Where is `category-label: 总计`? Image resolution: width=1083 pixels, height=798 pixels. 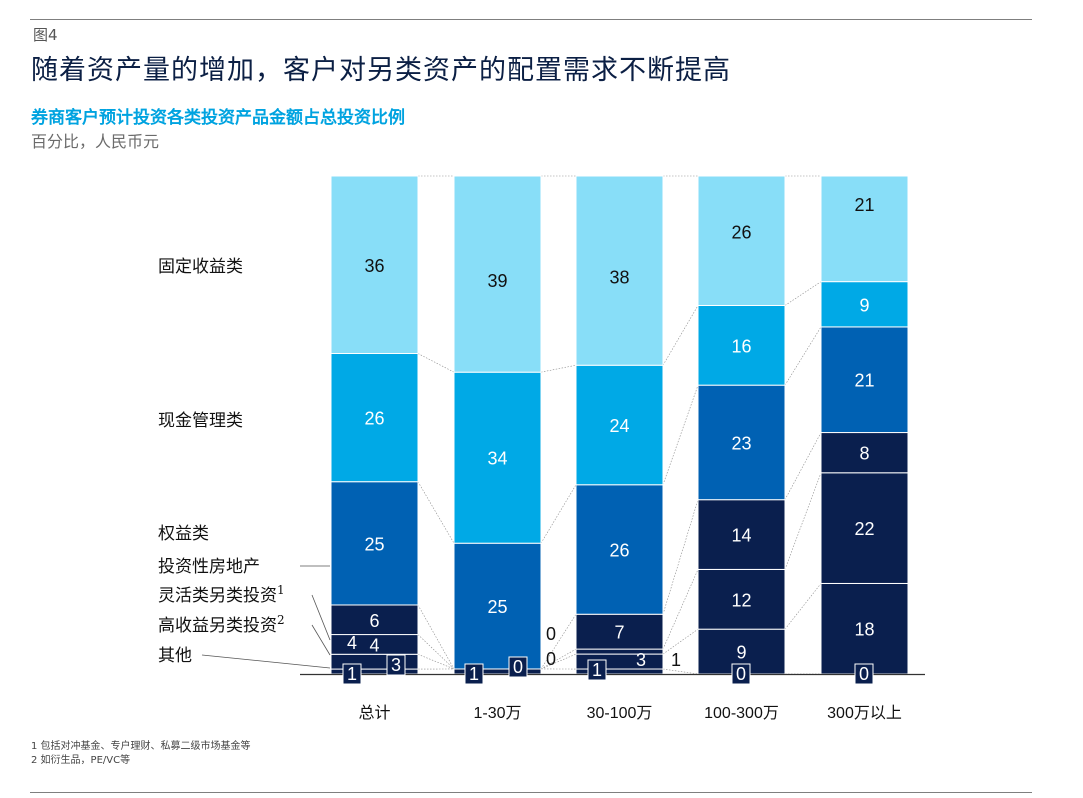 category-label: 总计 is located at coordinates (374, 713).